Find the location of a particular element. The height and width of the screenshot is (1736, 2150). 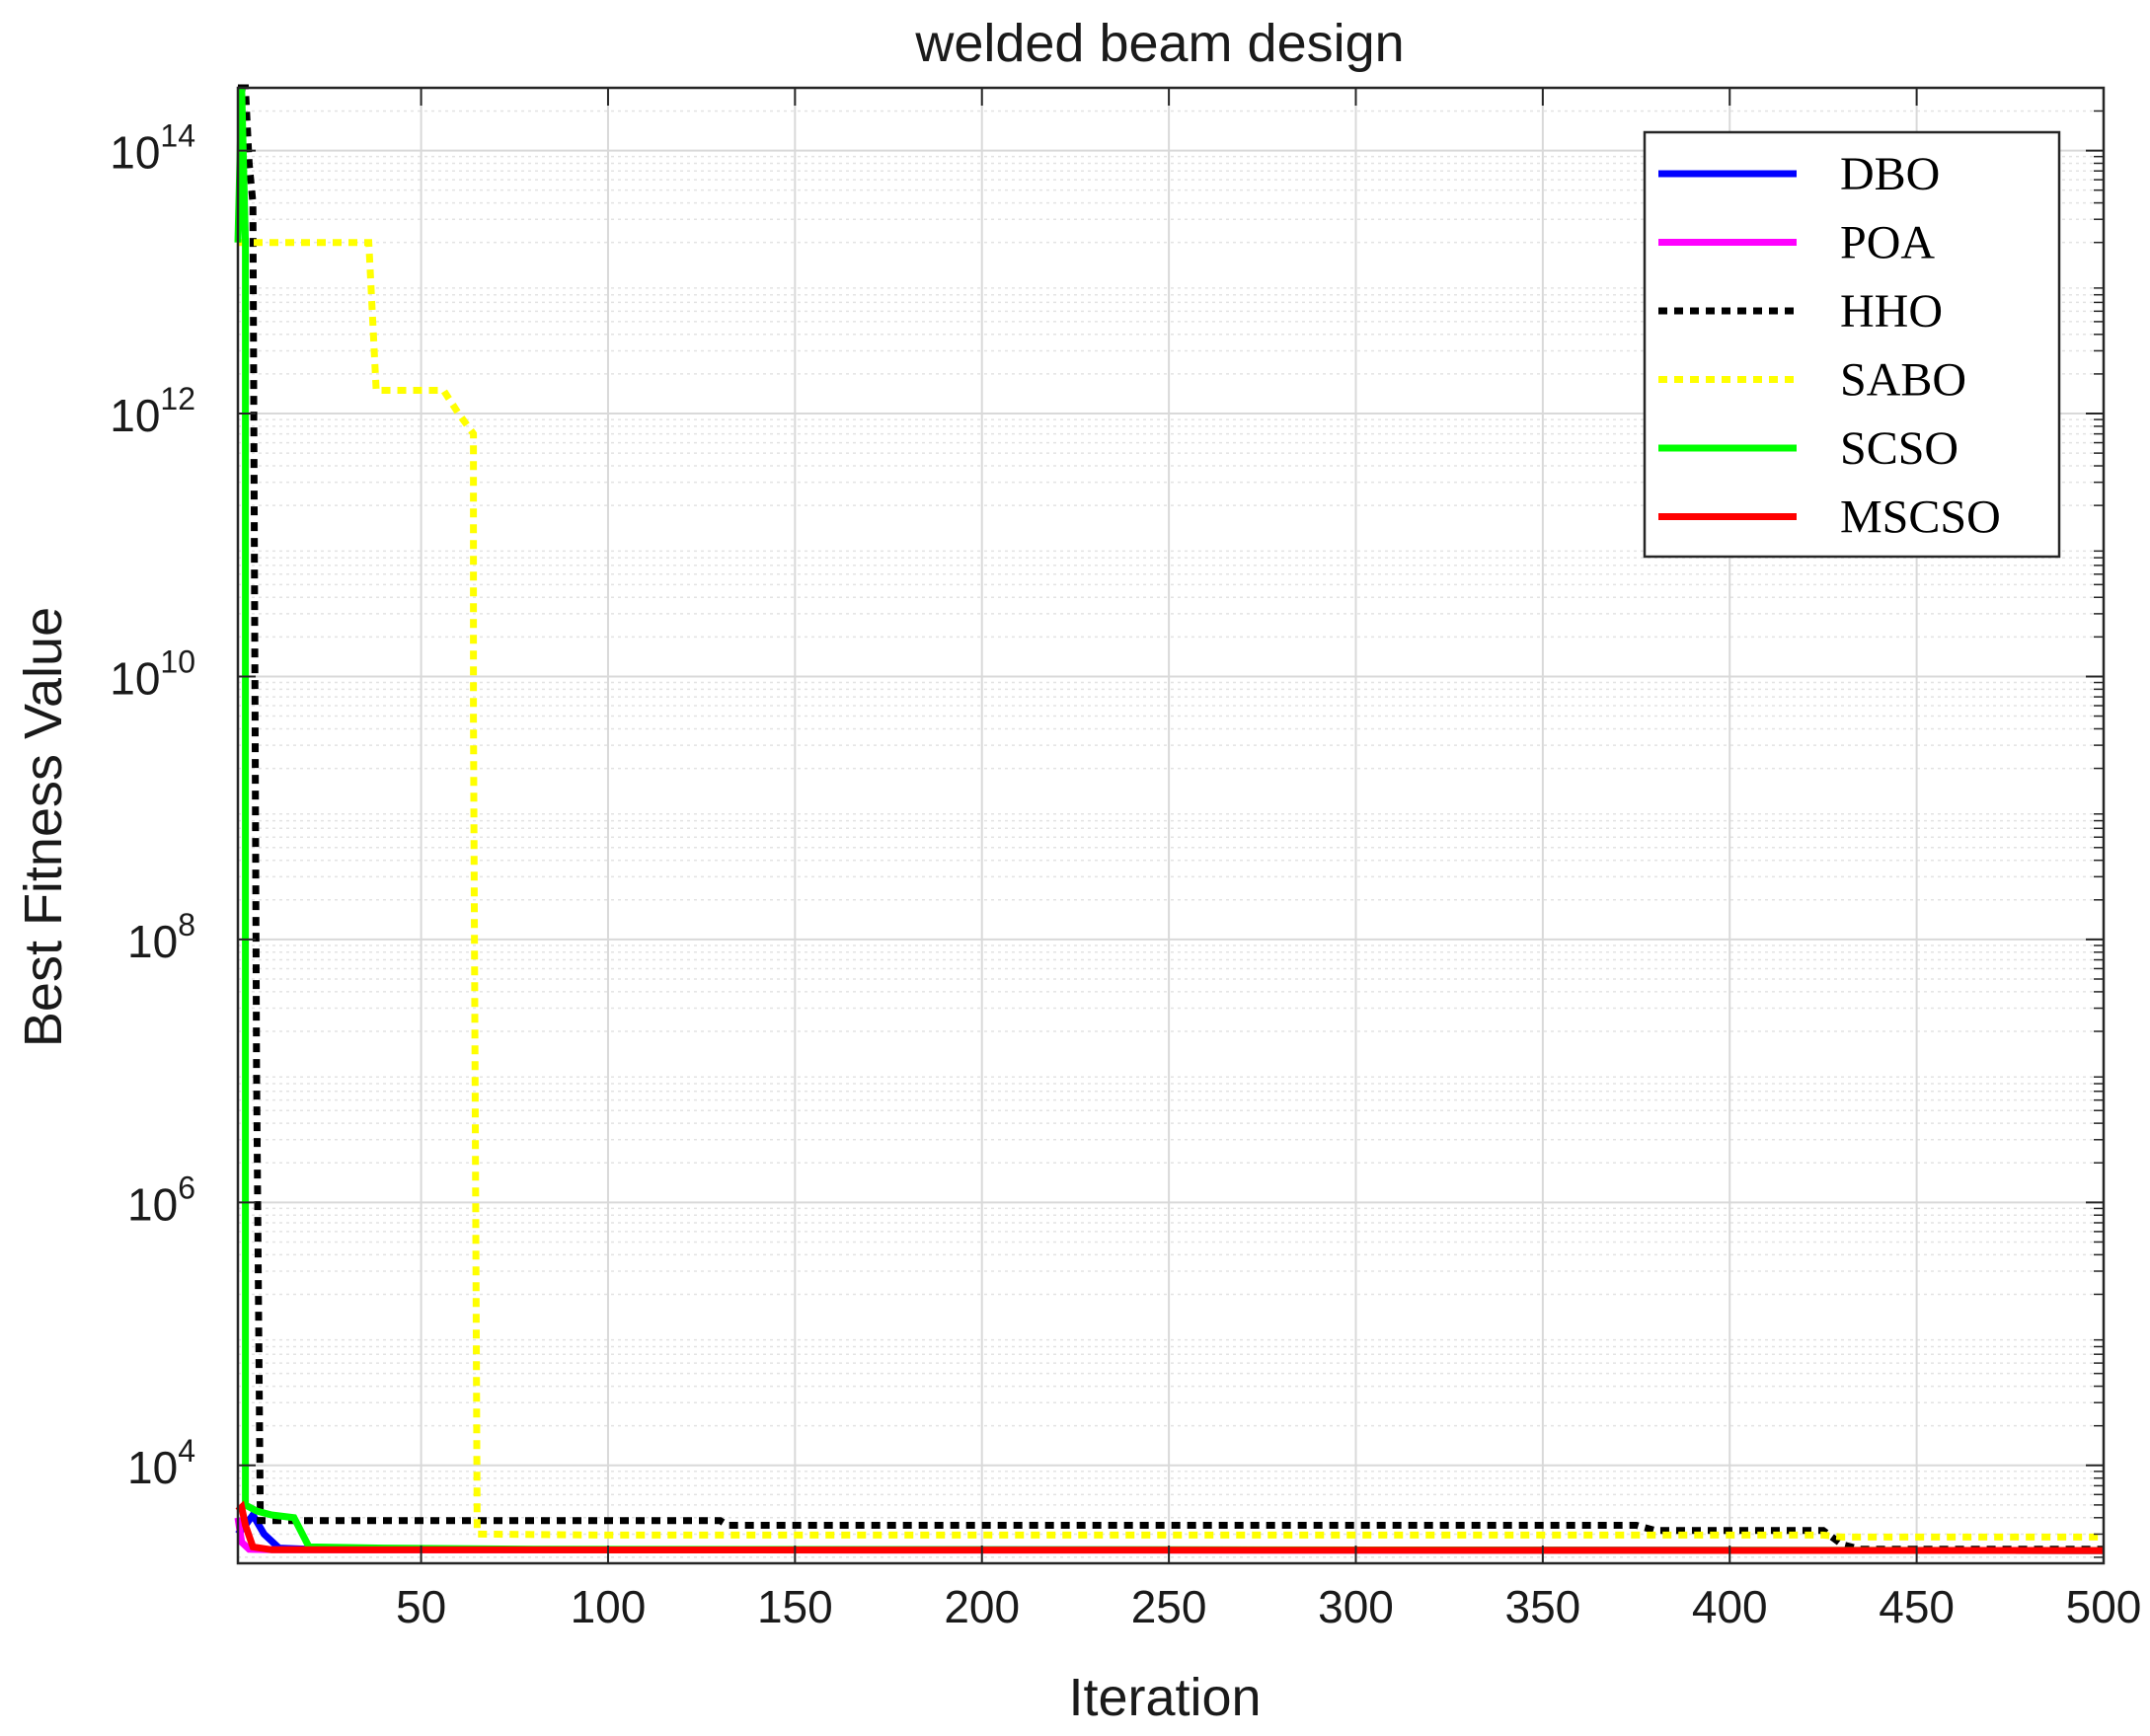

legend: DBO POA HHO SABO SCSO MSCSO is located at coordinates (1852, 345).